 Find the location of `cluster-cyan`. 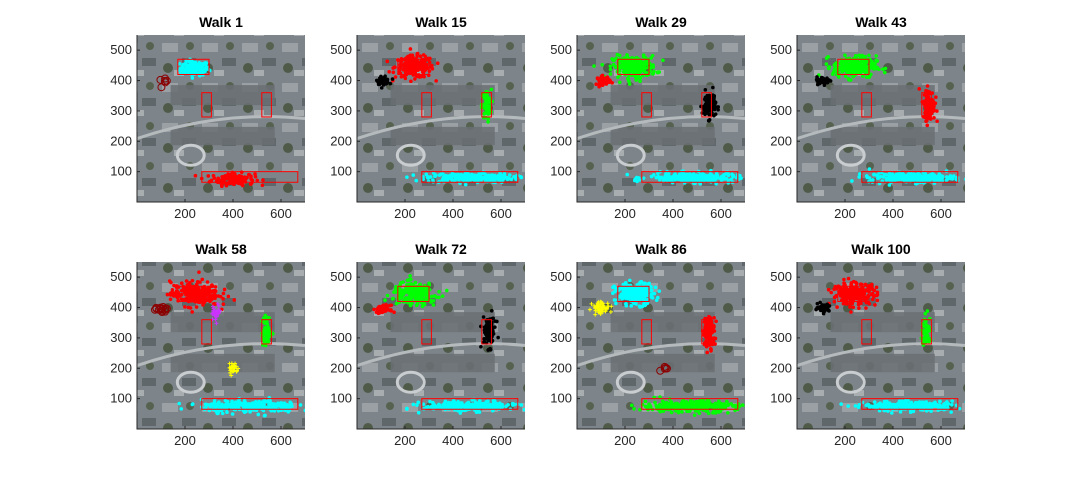

cluster-cyan is located at coordinates (907, 177).